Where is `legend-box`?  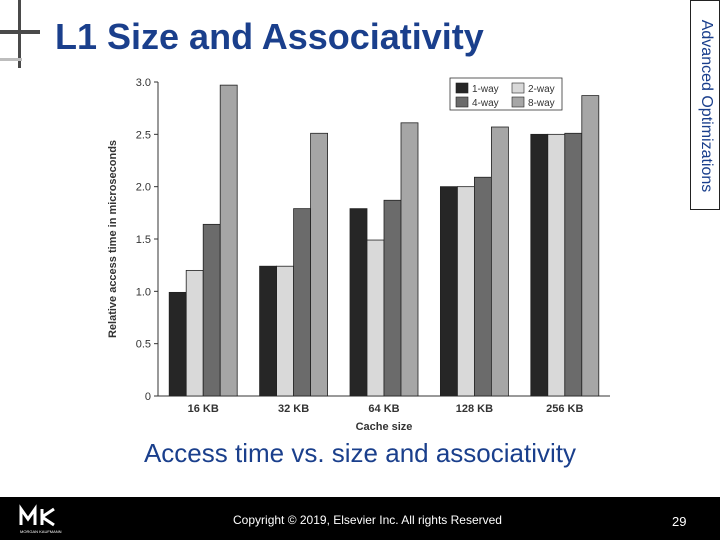 legend-box is located at coordinates (506, 94).